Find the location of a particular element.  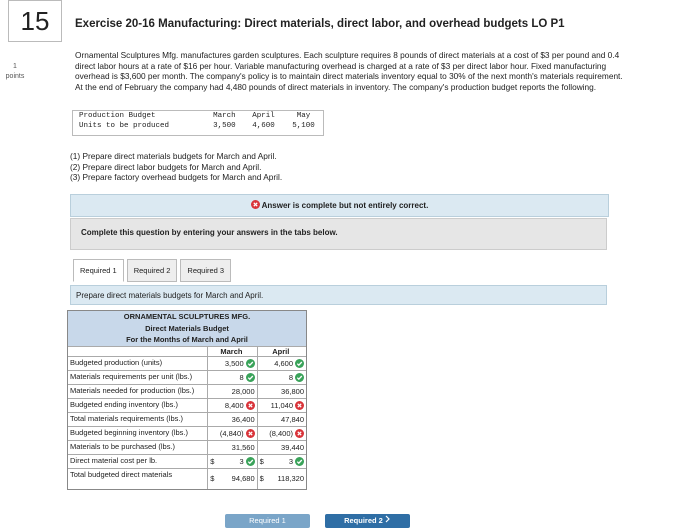

value-cell: $94,680 is located at coordinates (233, 478).